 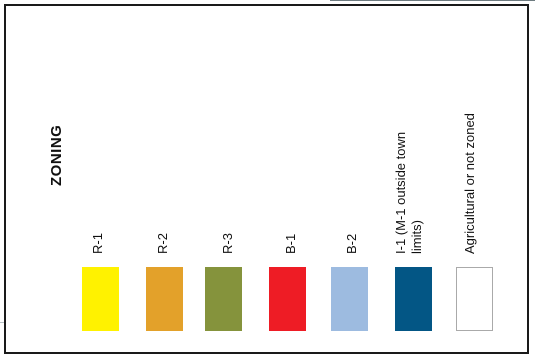 I want to click on legend-label-i1-line2: limits), so click(x=416, y=237).